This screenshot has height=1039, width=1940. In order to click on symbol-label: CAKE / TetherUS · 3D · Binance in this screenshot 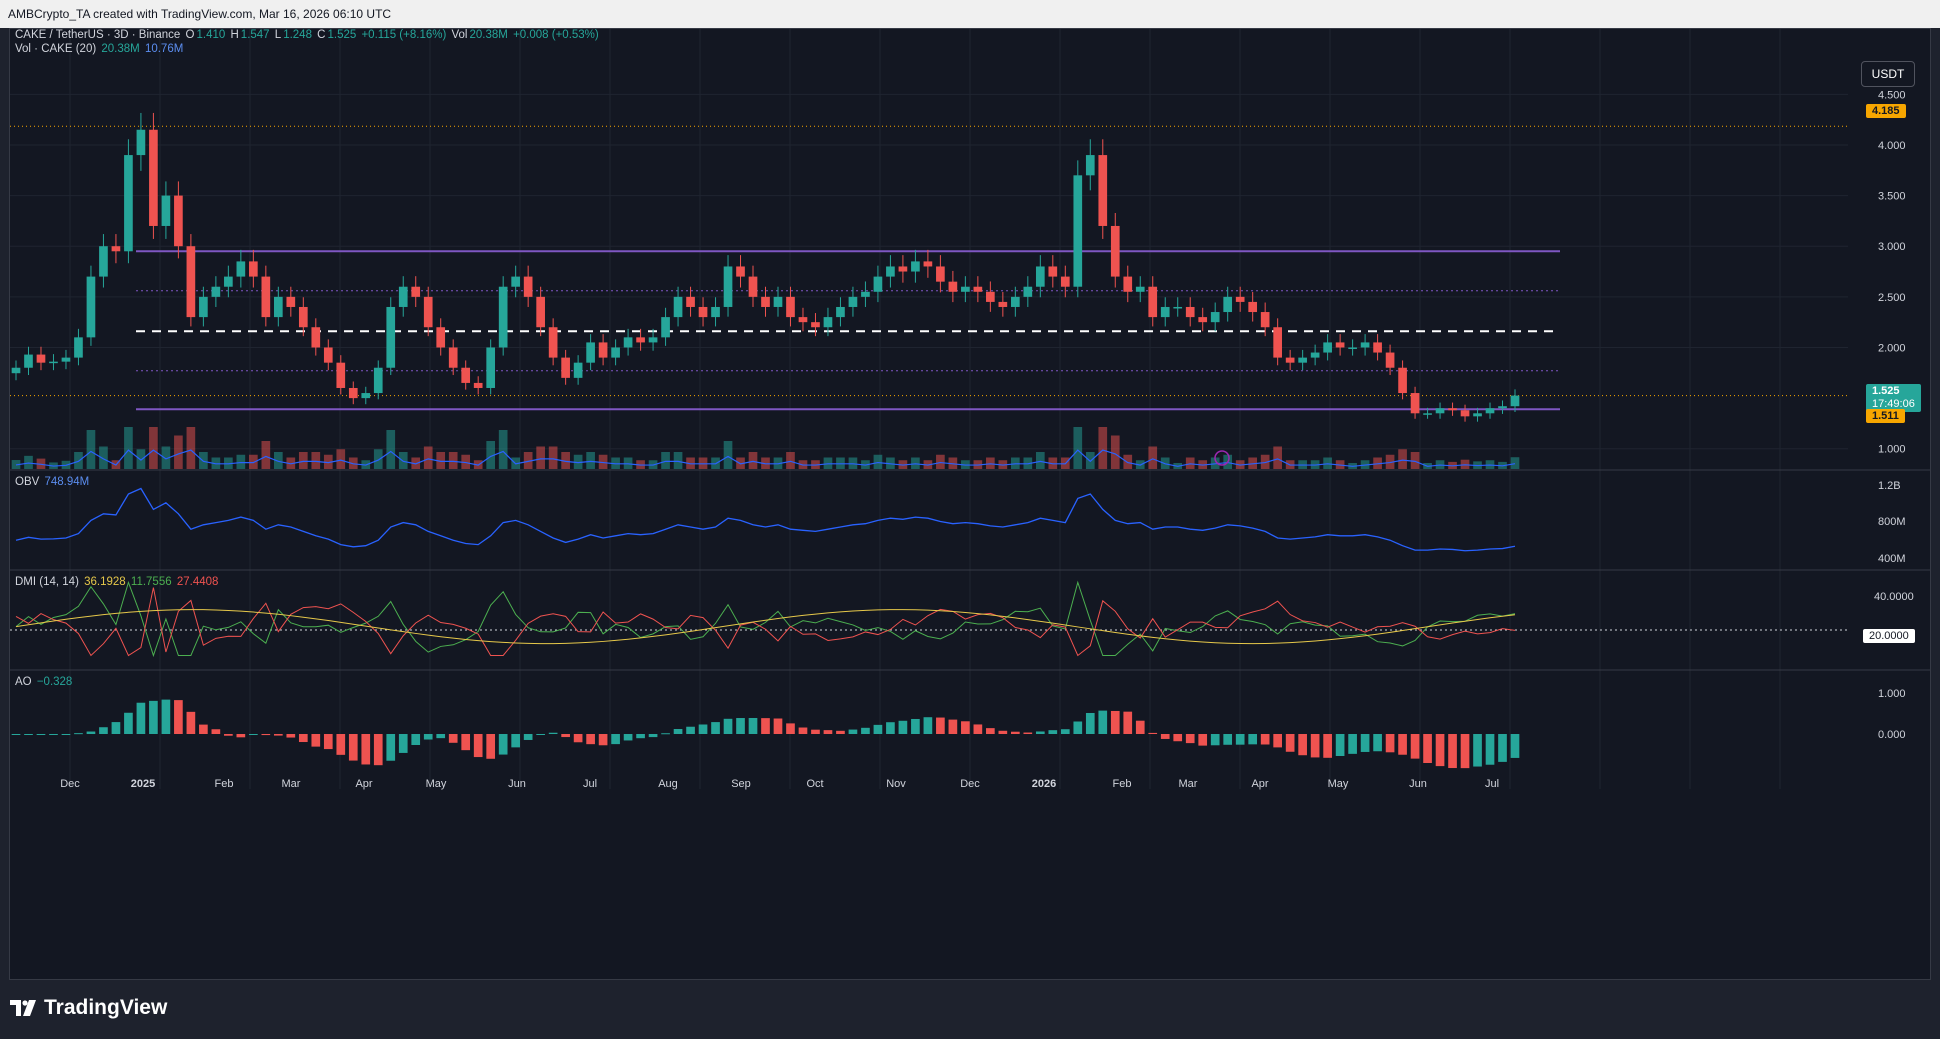, I will do `click(98, 35)`.